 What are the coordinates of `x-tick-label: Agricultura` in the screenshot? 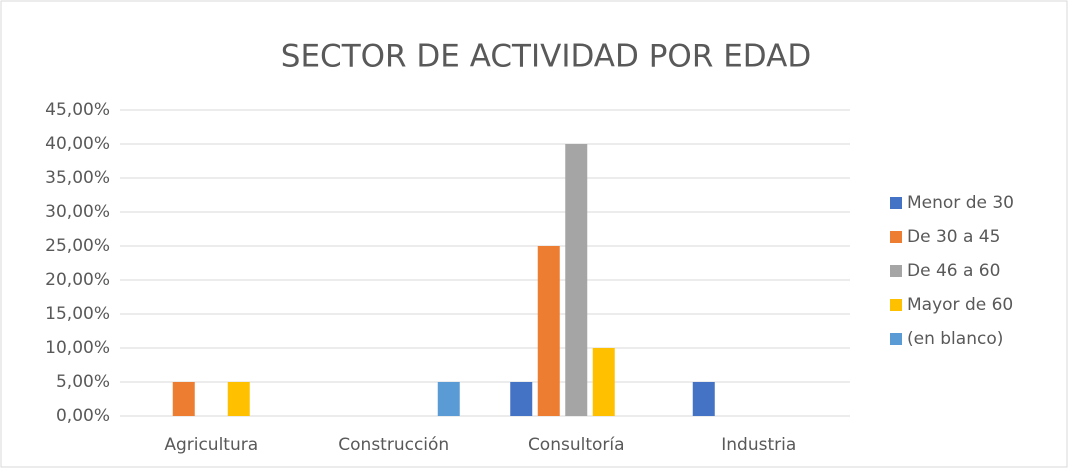 It's located at (211, 445).